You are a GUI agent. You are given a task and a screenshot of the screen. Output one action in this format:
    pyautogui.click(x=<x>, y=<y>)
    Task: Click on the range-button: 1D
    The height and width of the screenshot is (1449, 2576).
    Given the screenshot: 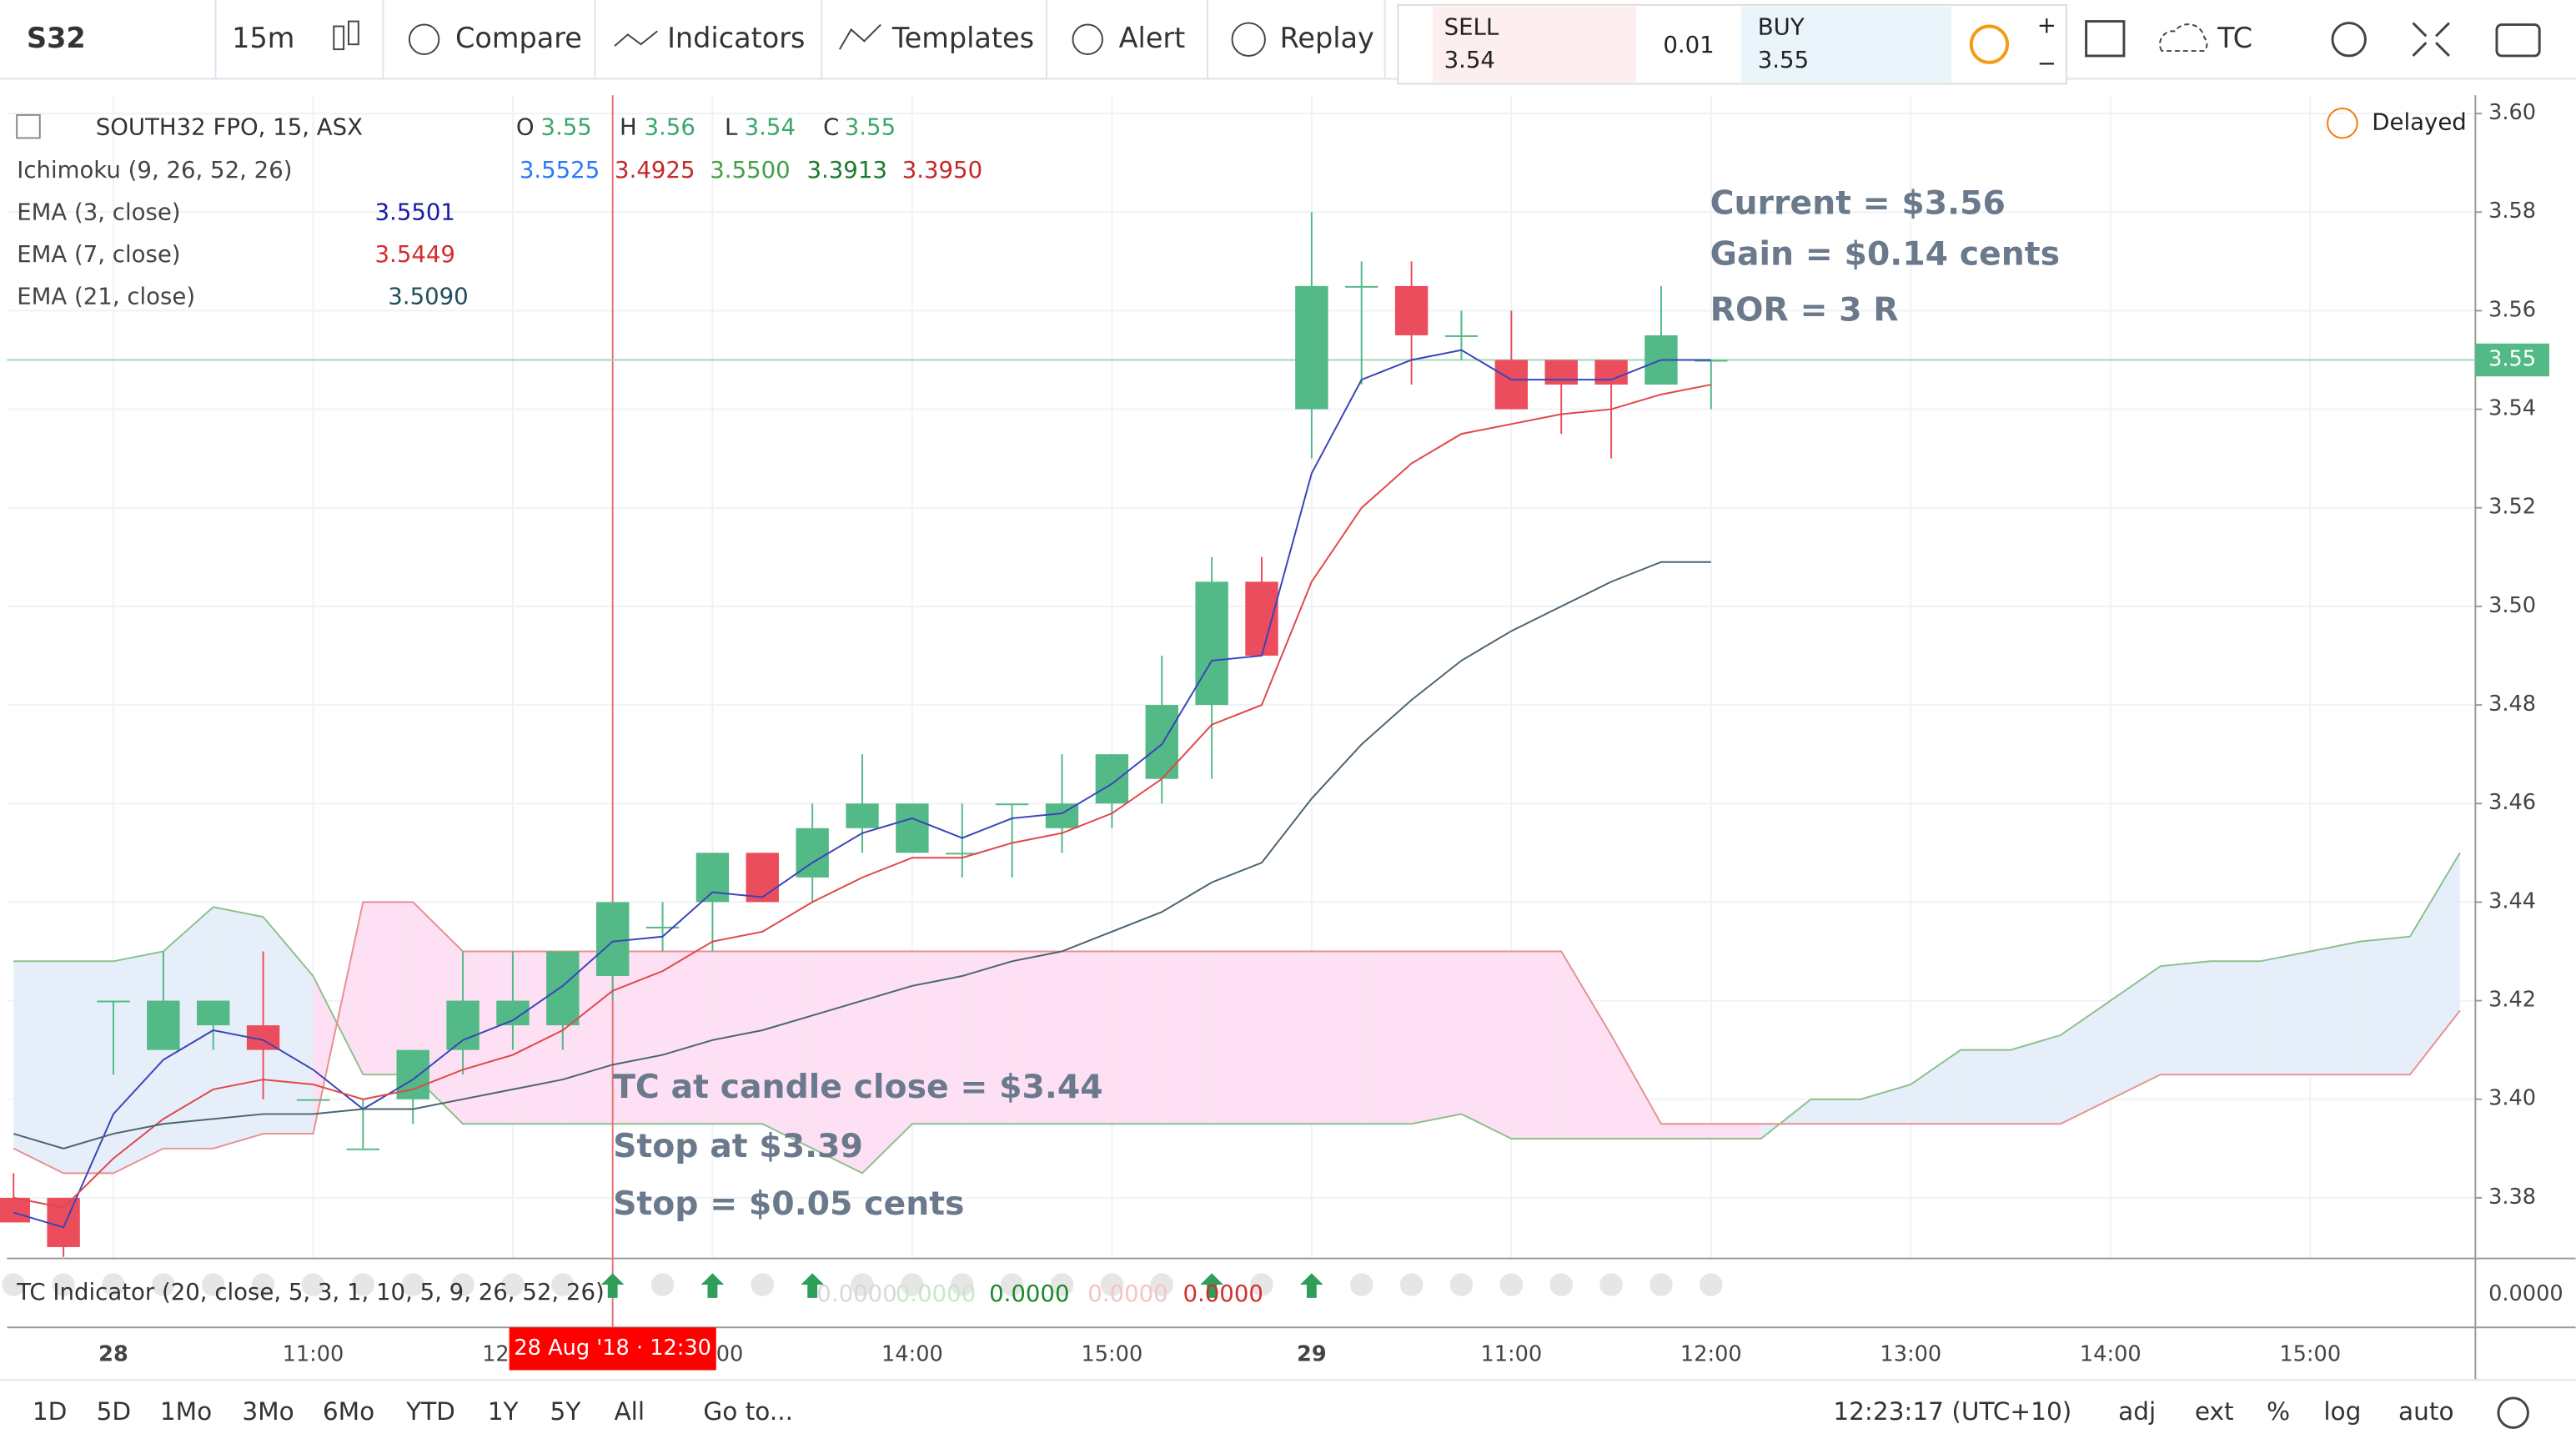 What is the action you would take?
    pyautogui.click(x=50, y=1411)
    